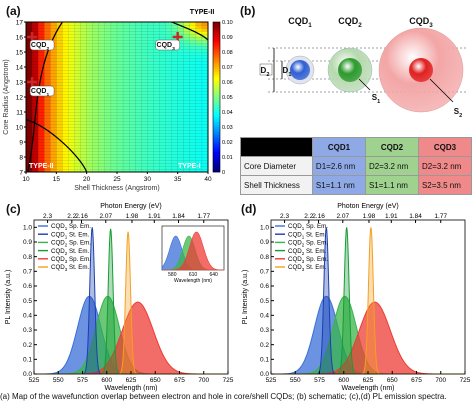 This screenshot has height=402, width=474. Describe the element at coordinates (131, 380) in the screenshot. I see `x-tick-label: 625` at that location.